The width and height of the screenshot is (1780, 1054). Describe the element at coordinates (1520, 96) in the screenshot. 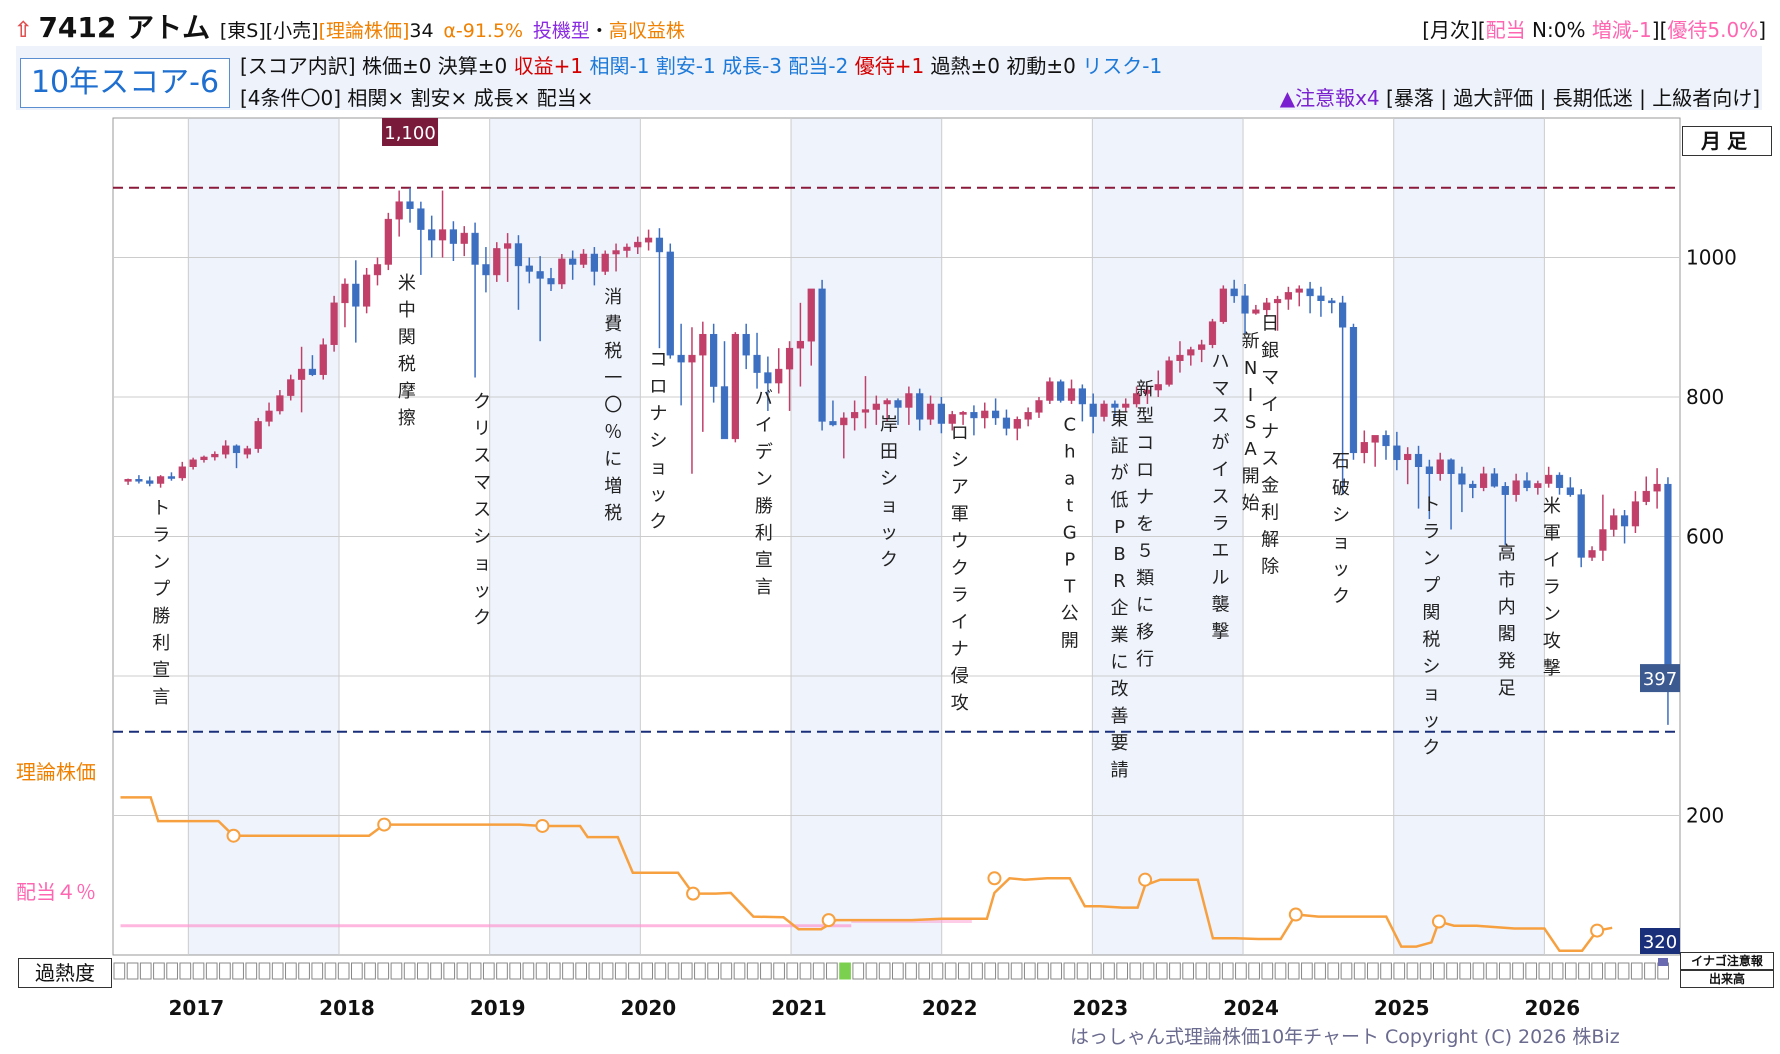

I see `alert-line: ▲注意報x4 [暴落 | 過大評価 | 長期低迷 | 上級者向け]` at that location.